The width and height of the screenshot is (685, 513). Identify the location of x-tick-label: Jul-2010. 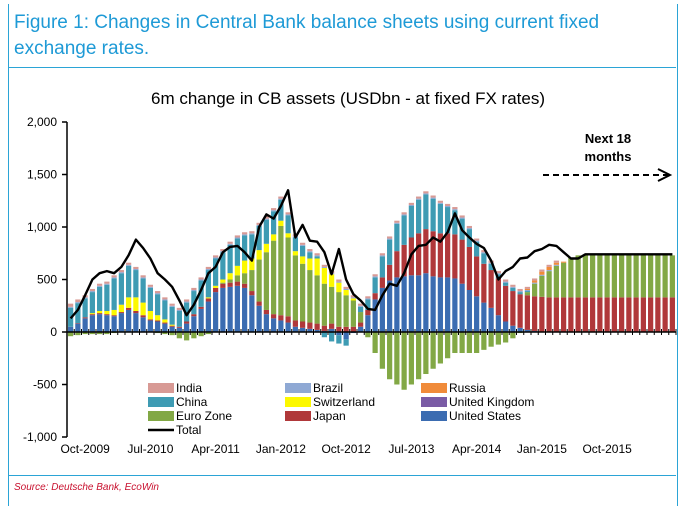
(150, 449).